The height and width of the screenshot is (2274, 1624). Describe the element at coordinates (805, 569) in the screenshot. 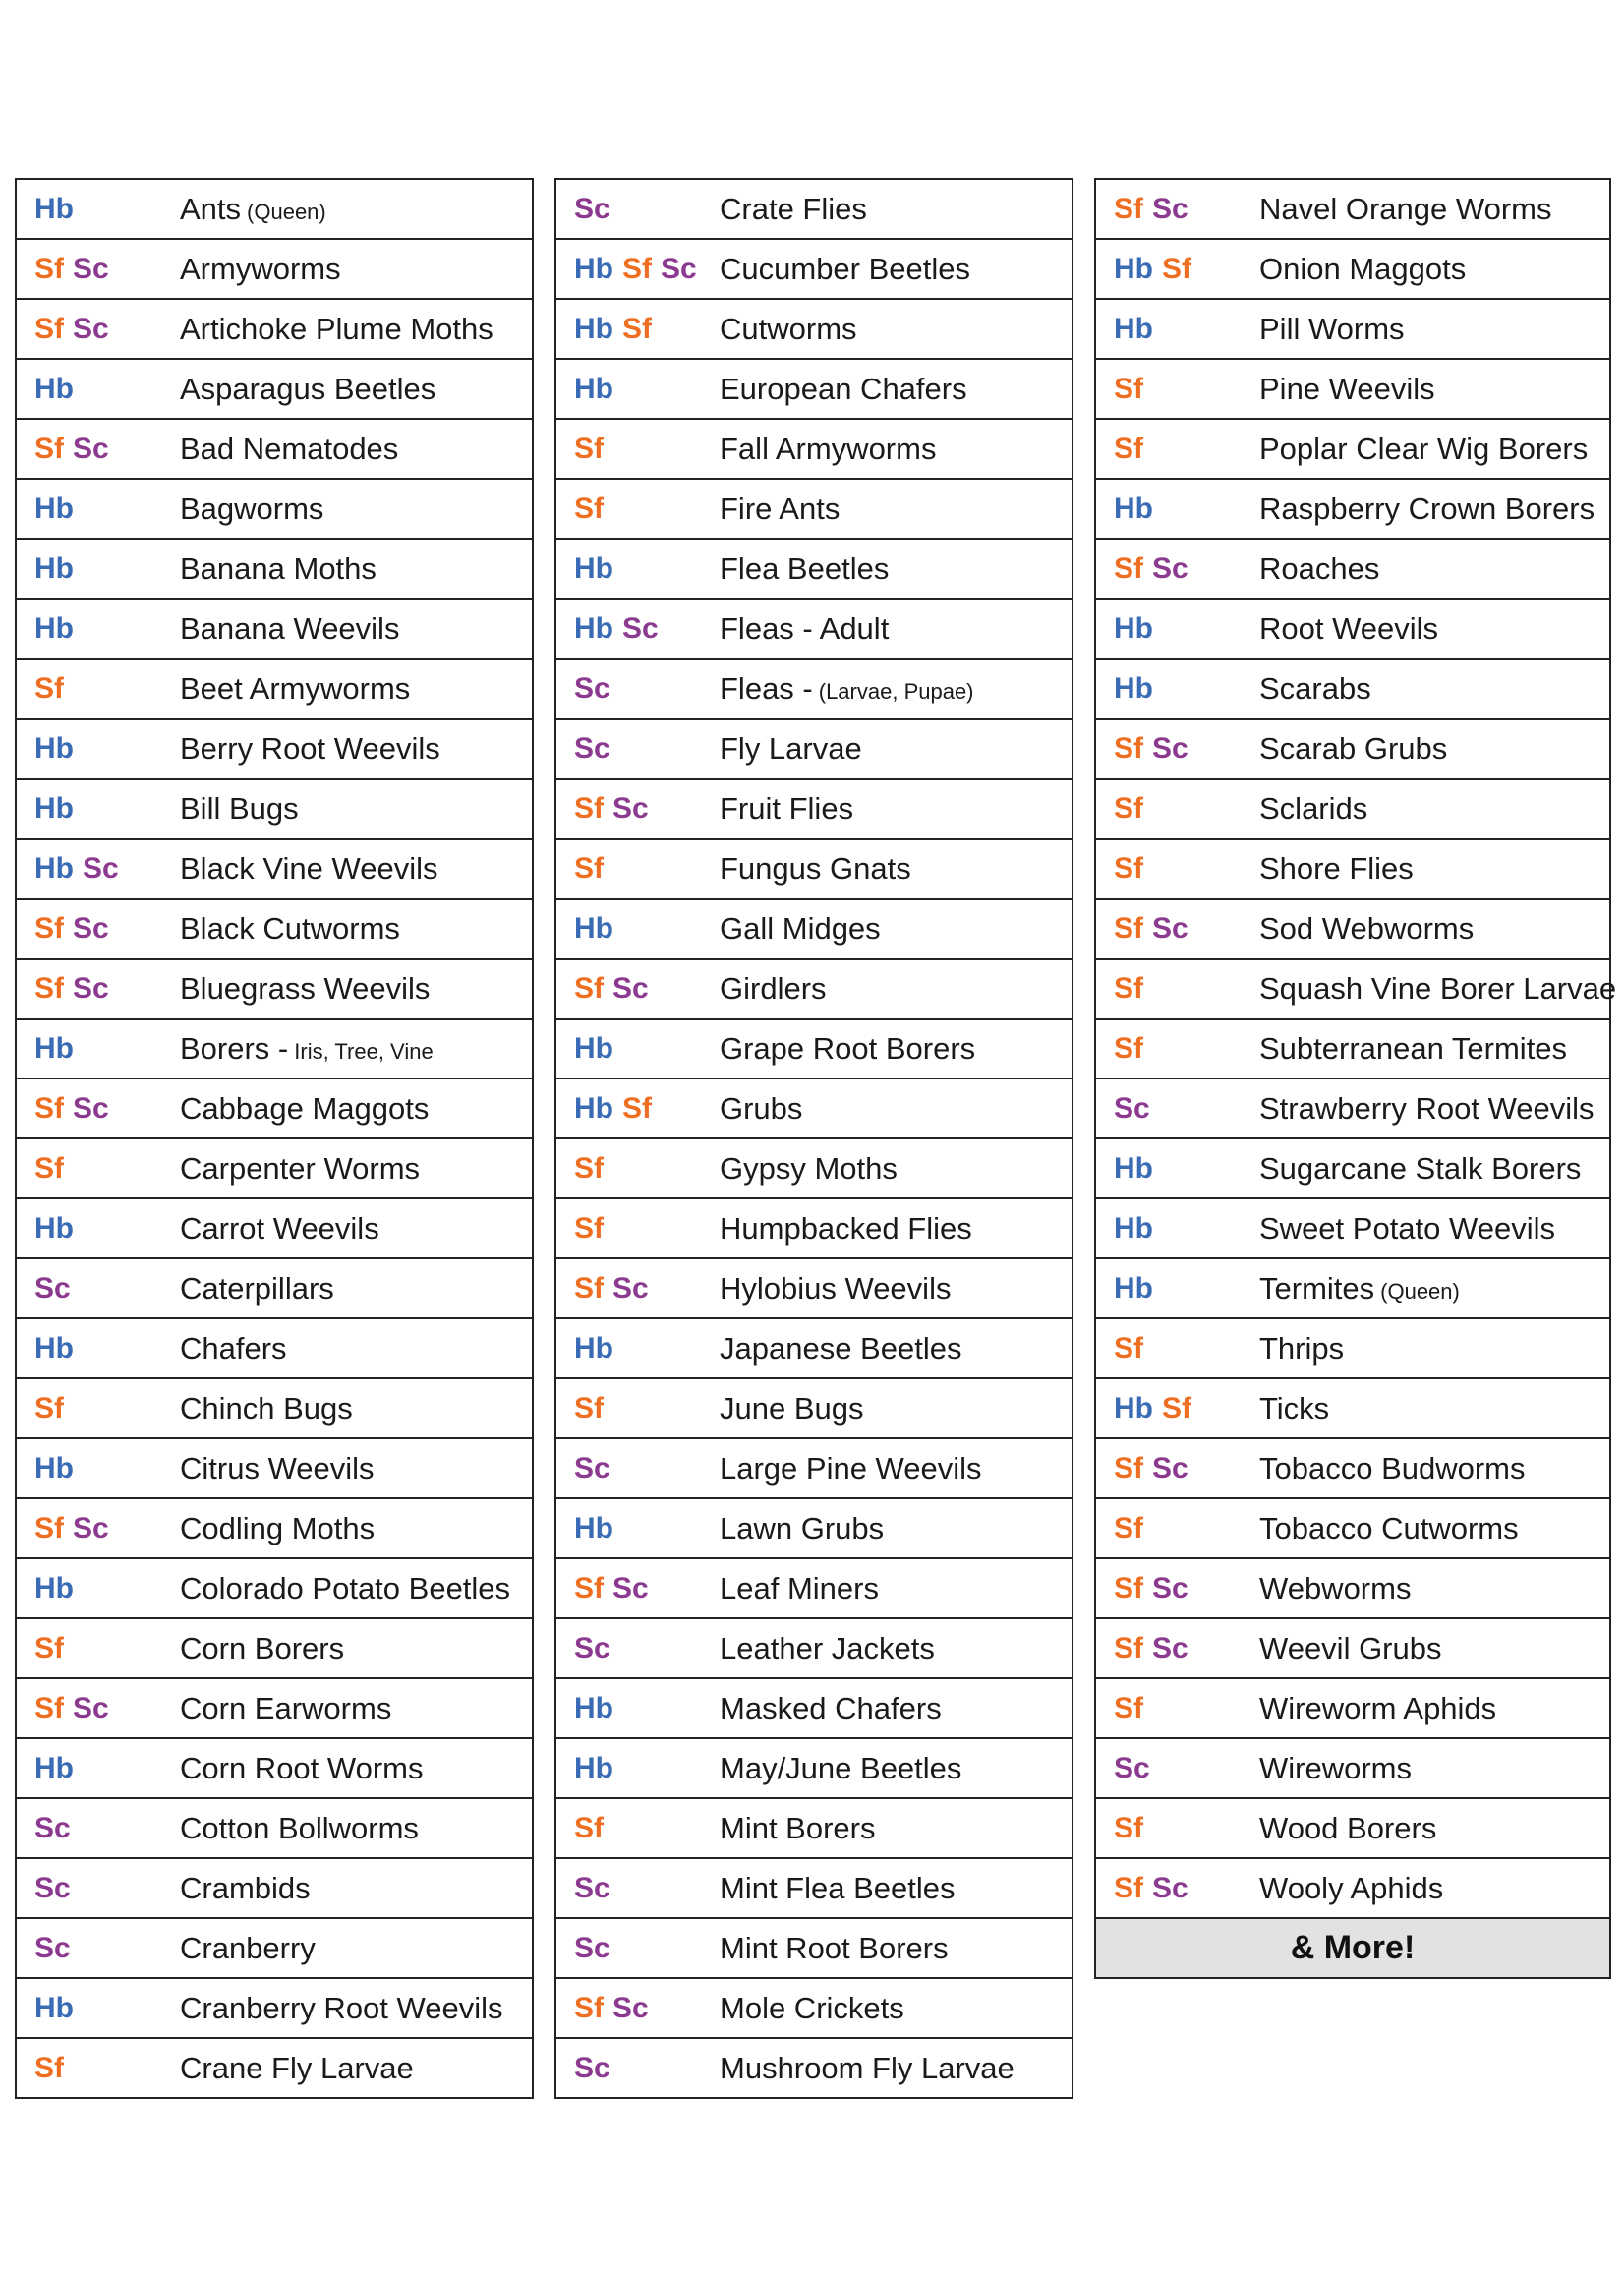

I see `pest-name: Flea Beetles` at that location.